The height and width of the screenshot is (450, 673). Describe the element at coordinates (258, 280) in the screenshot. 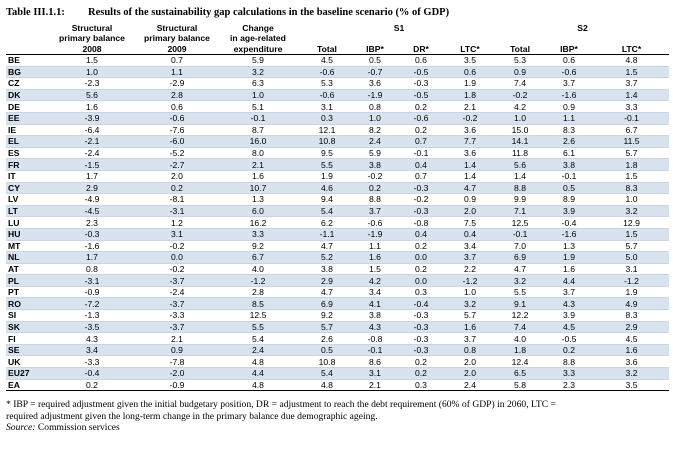

I see `value-cell: -1.2` at that location.